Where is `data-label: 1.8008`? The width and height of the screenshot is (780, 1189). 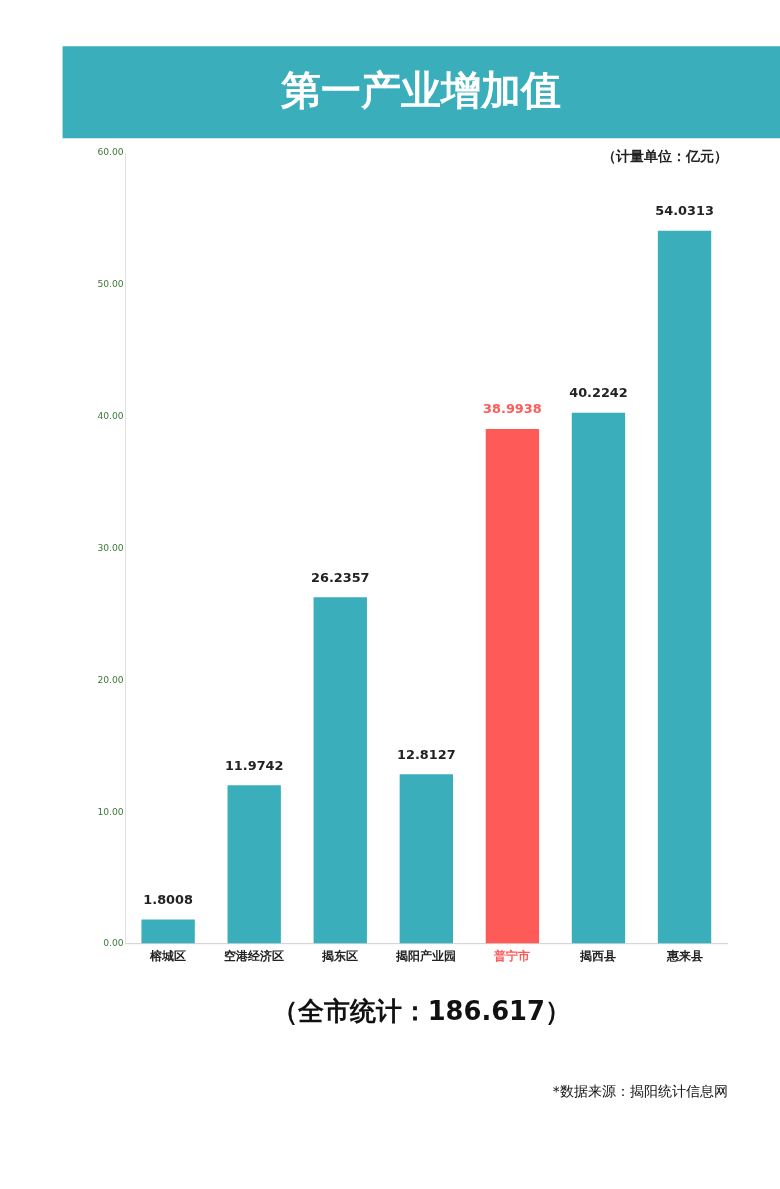
data-label: 1.8008 is located at coordinates (168, 899).